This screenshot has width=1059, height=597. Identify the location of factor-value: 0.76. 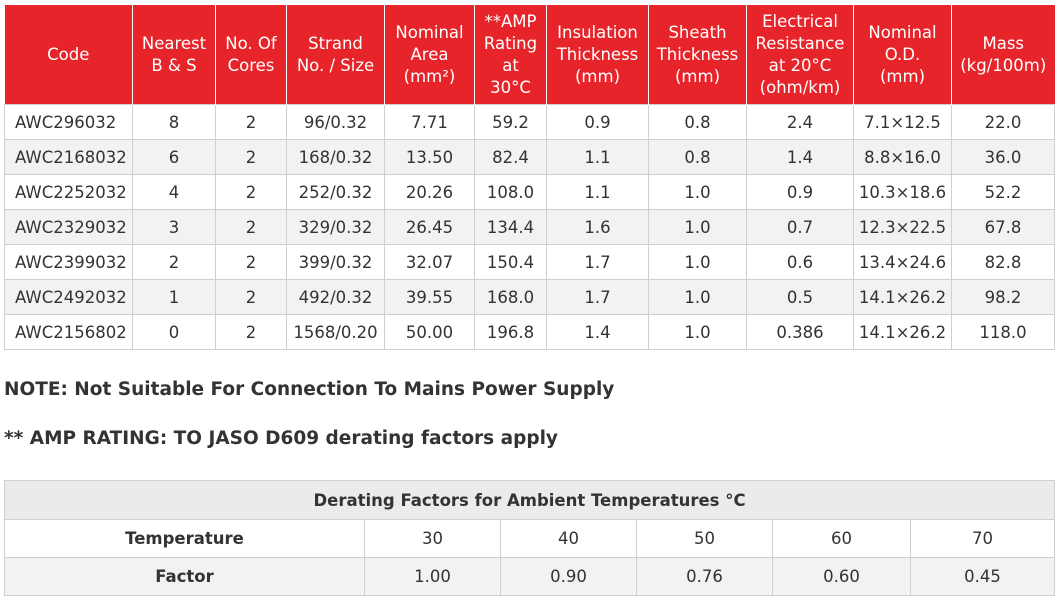
(704, 576).